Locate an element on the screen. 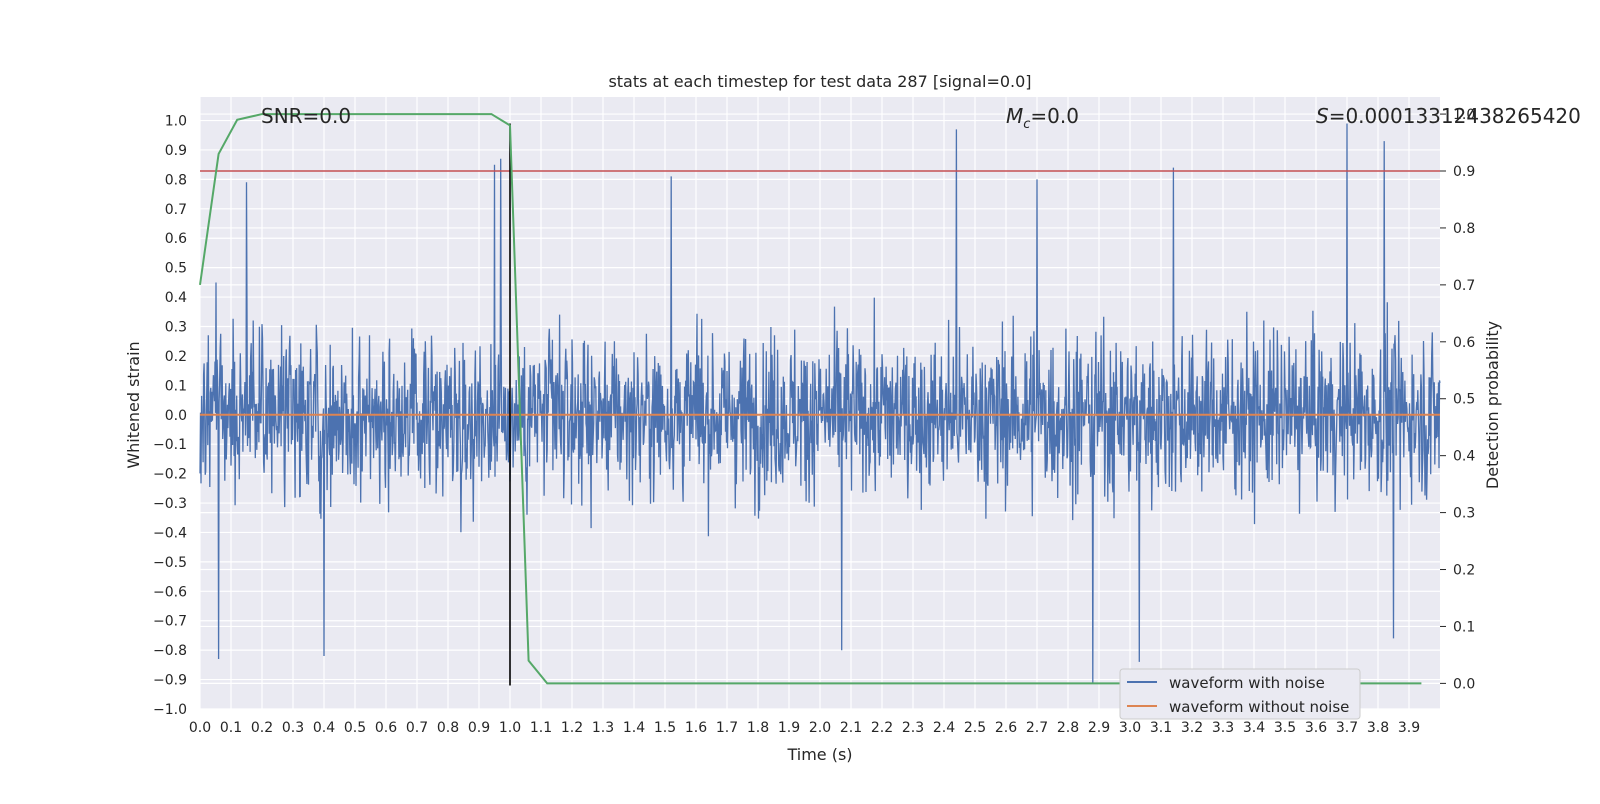 This screenshot has height=804, width=1600. x-tick-label: 0.5 is located at coordinates (355, 728).